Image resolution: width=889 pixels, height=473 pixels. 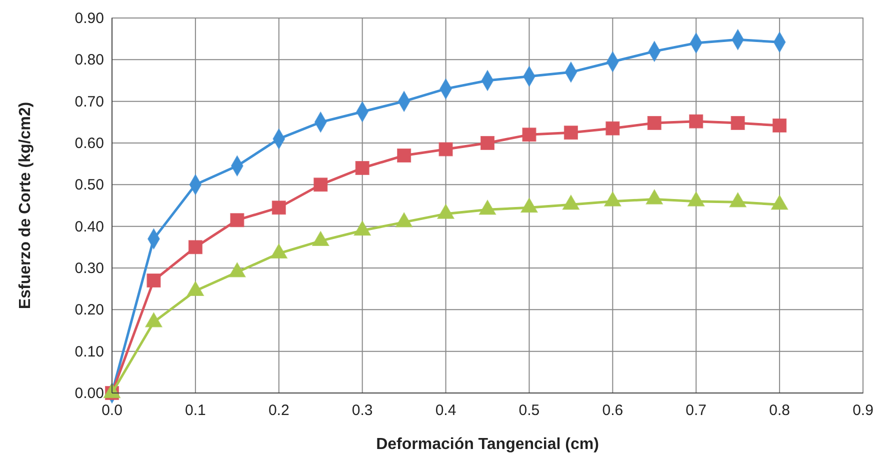 I want to click on x-tick-label: 0.9, so click(x=863, y=410).